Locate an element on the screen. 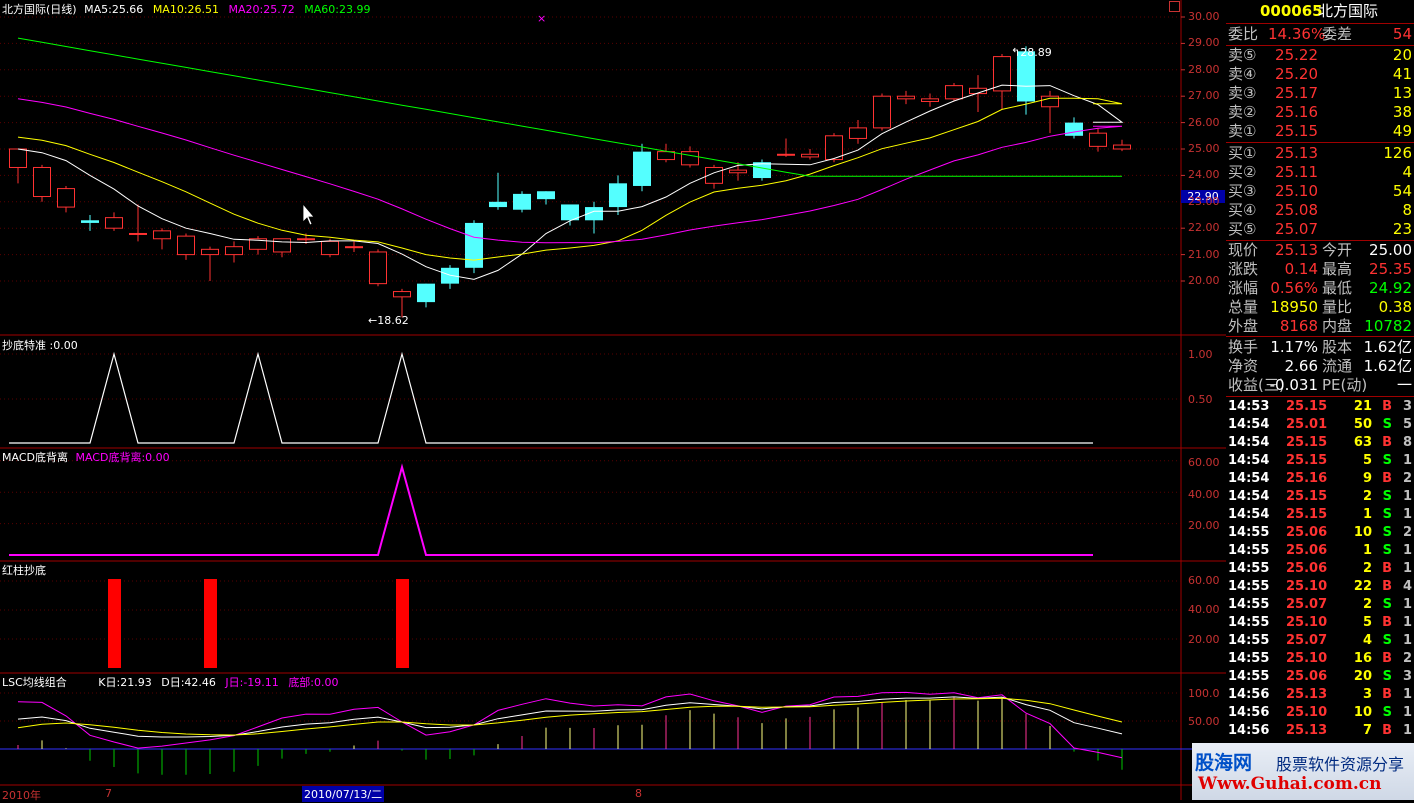 This screenshot has width=1414, height=803. ma-cross-marker: × is located at coordinates (541, 18).